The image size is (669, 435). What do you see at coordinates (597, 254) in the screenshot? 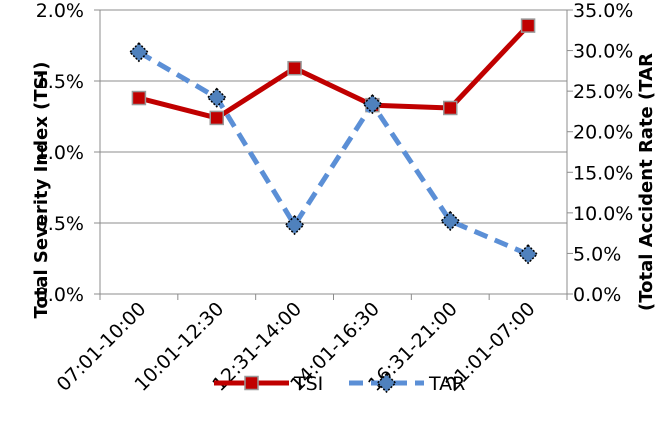
I see `y2-tick-label: 5.0%` at bounding box center [597, 254].